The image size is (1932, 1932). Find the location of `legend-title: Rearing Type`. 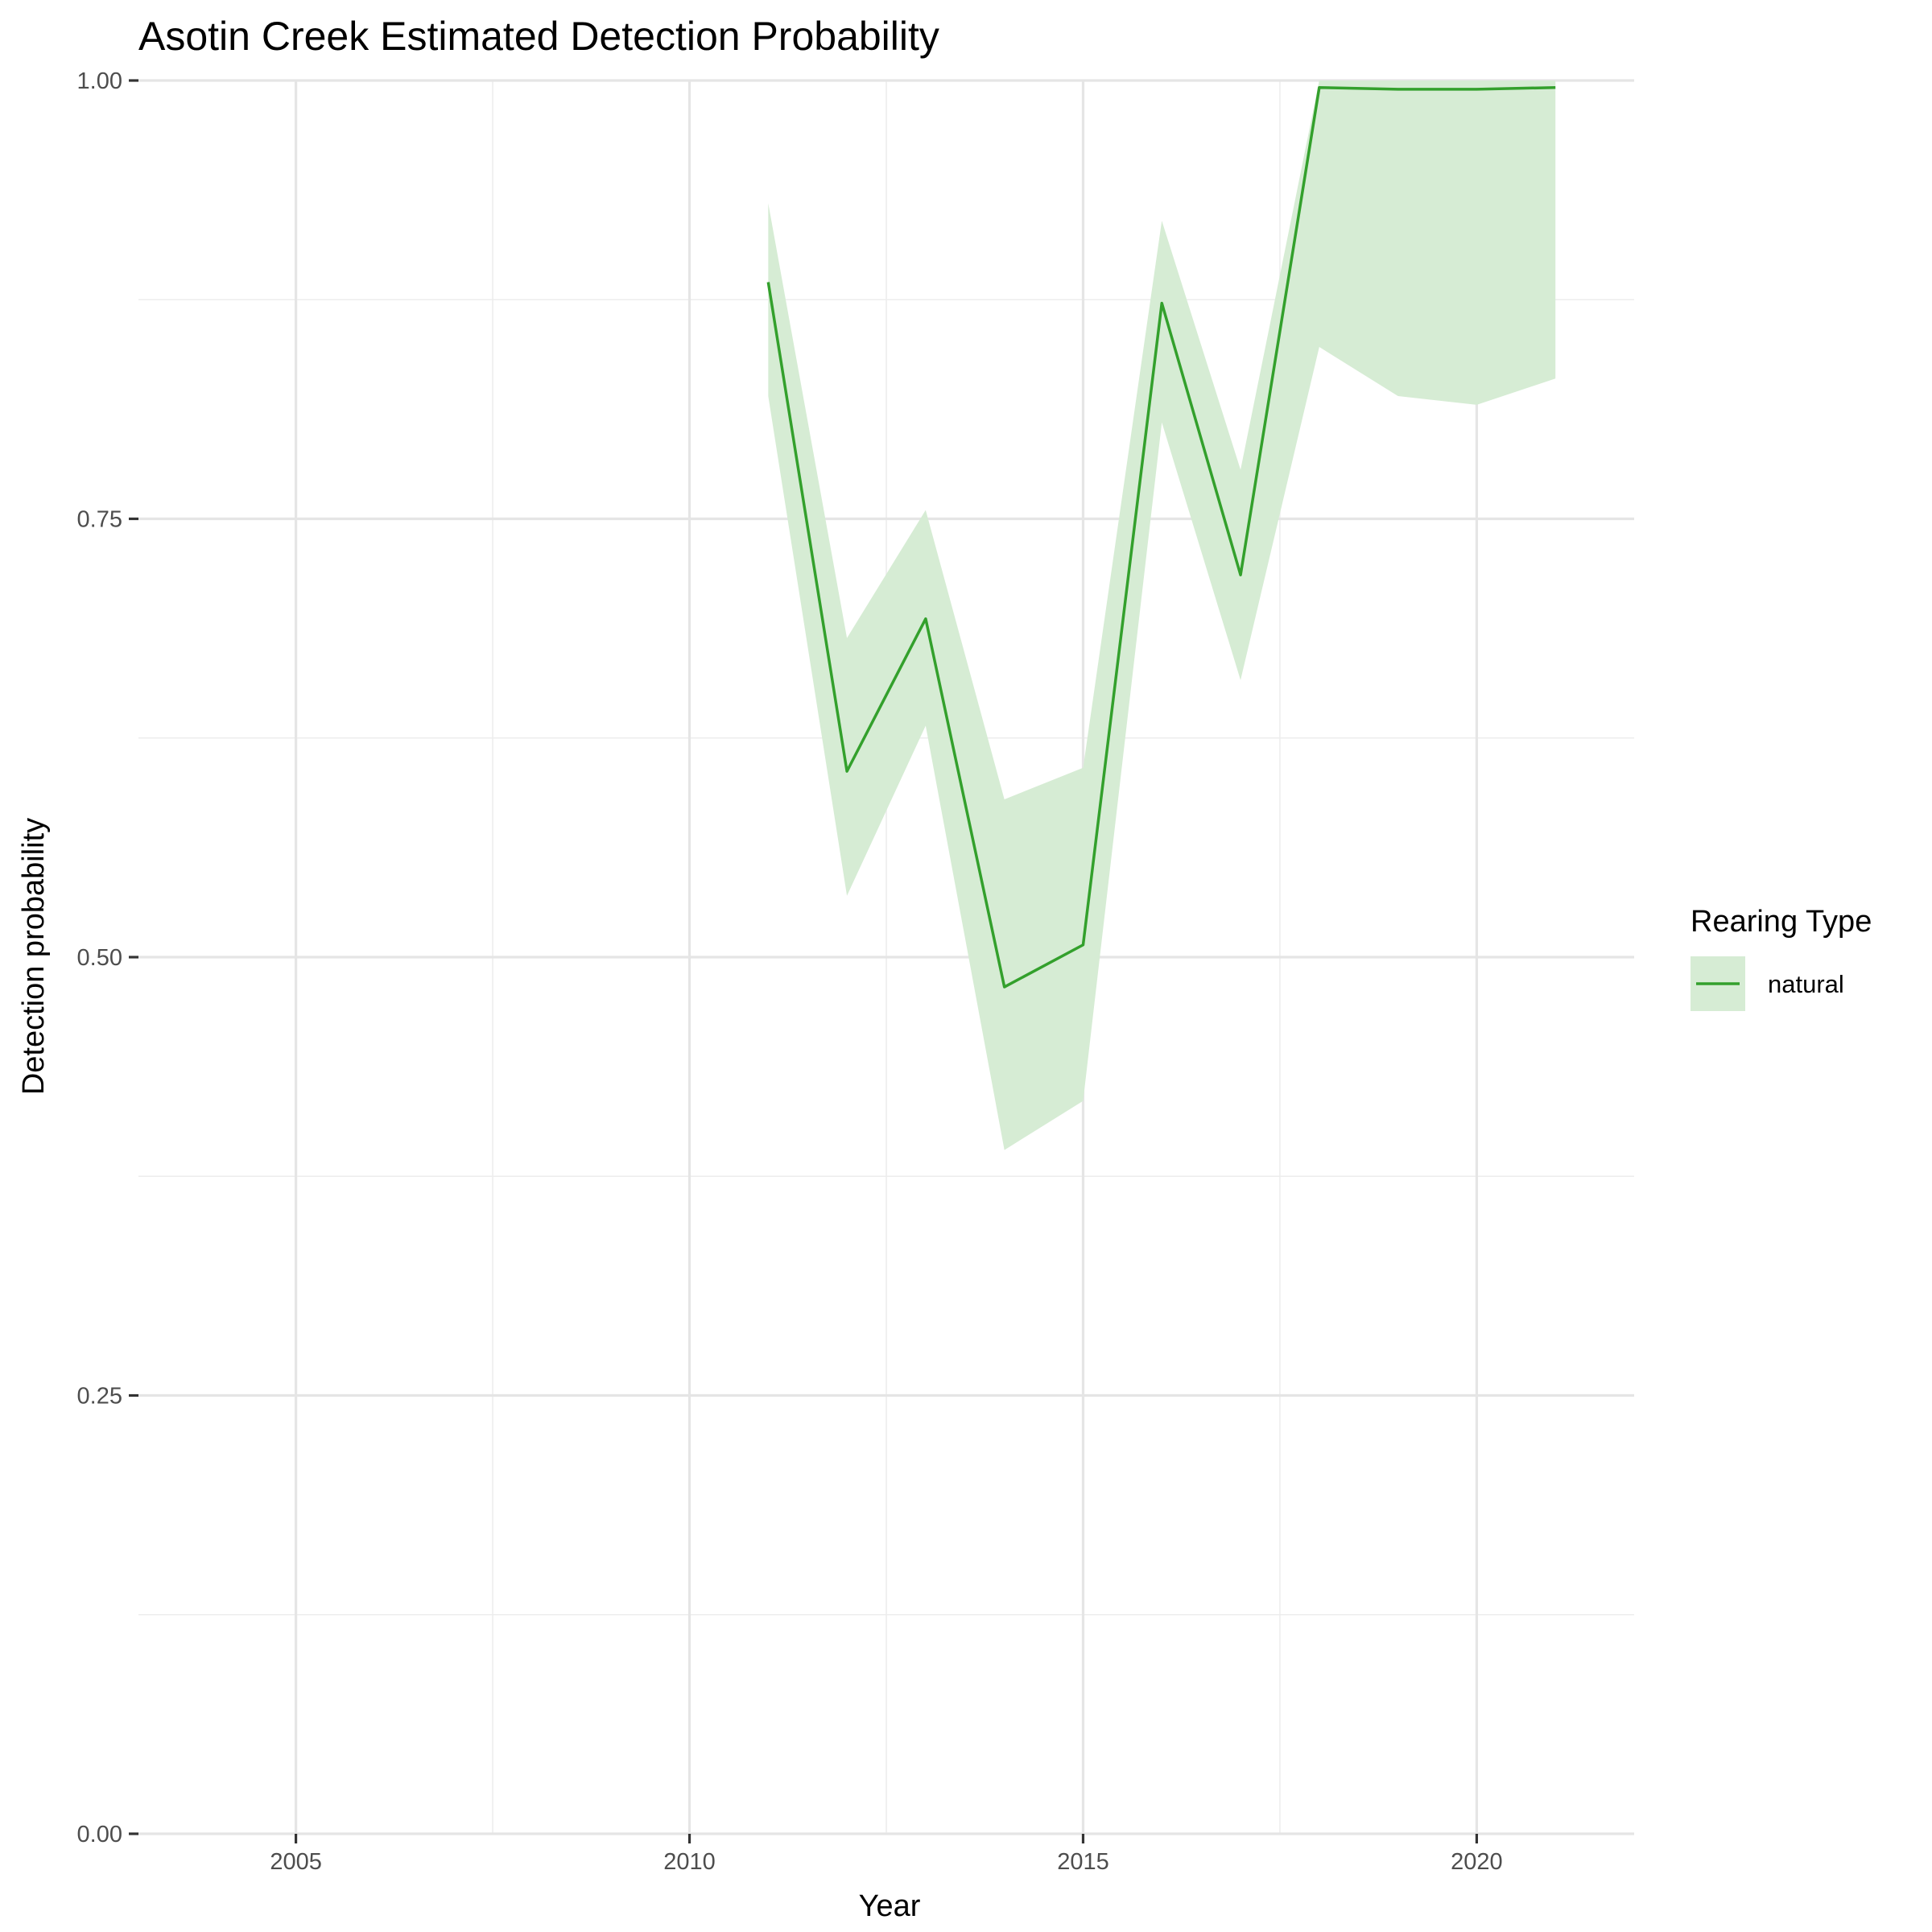

legend-title: Rearing Type is located at coordinates (1781, 922).